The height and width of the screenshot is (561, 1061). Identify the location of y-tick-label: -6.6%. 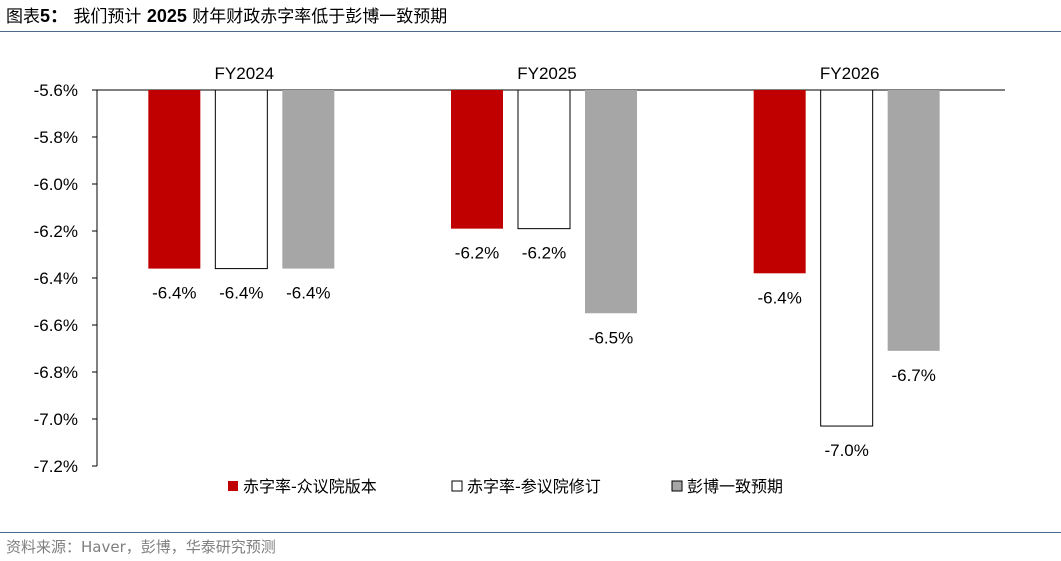
(56, 325).